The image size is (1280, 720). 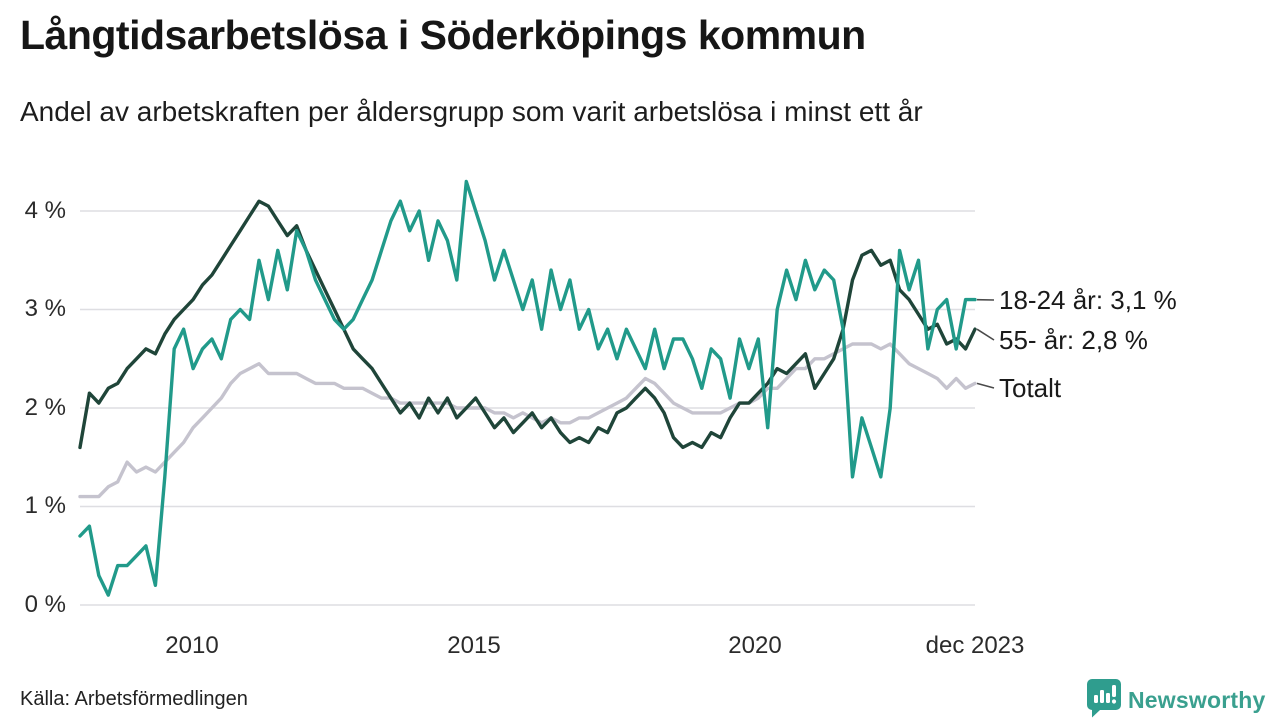 I want to click on y-axis-tick-3: 3 %, so click(x=45, y=308).